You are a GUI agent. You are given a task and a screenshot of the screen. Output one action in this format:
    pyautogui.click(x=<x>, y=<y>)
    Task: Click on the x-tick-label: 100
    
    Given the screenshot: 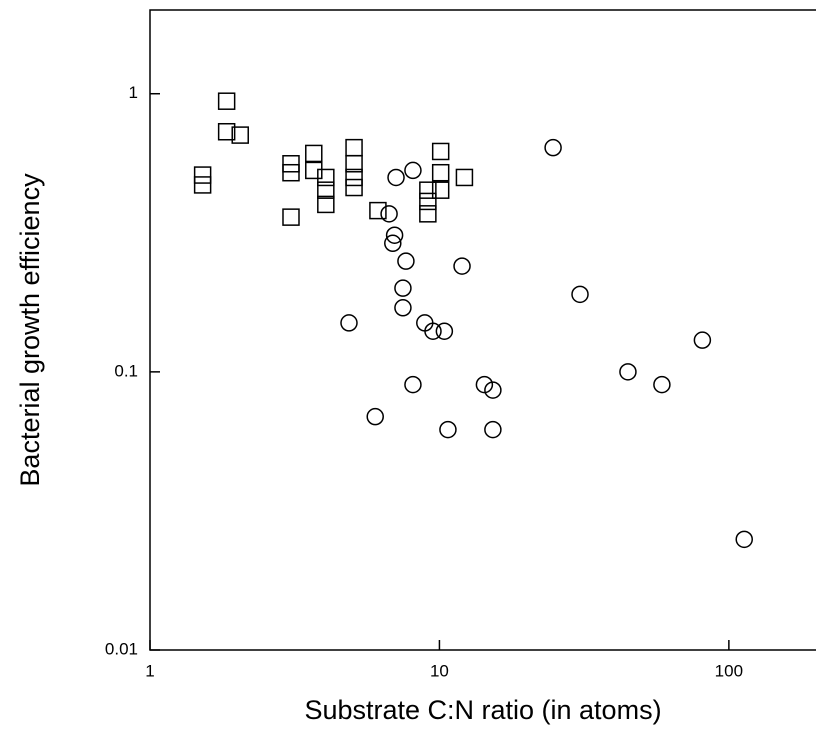 What is the action you would take?
    pyautogui.click(x=729, y=670)
    